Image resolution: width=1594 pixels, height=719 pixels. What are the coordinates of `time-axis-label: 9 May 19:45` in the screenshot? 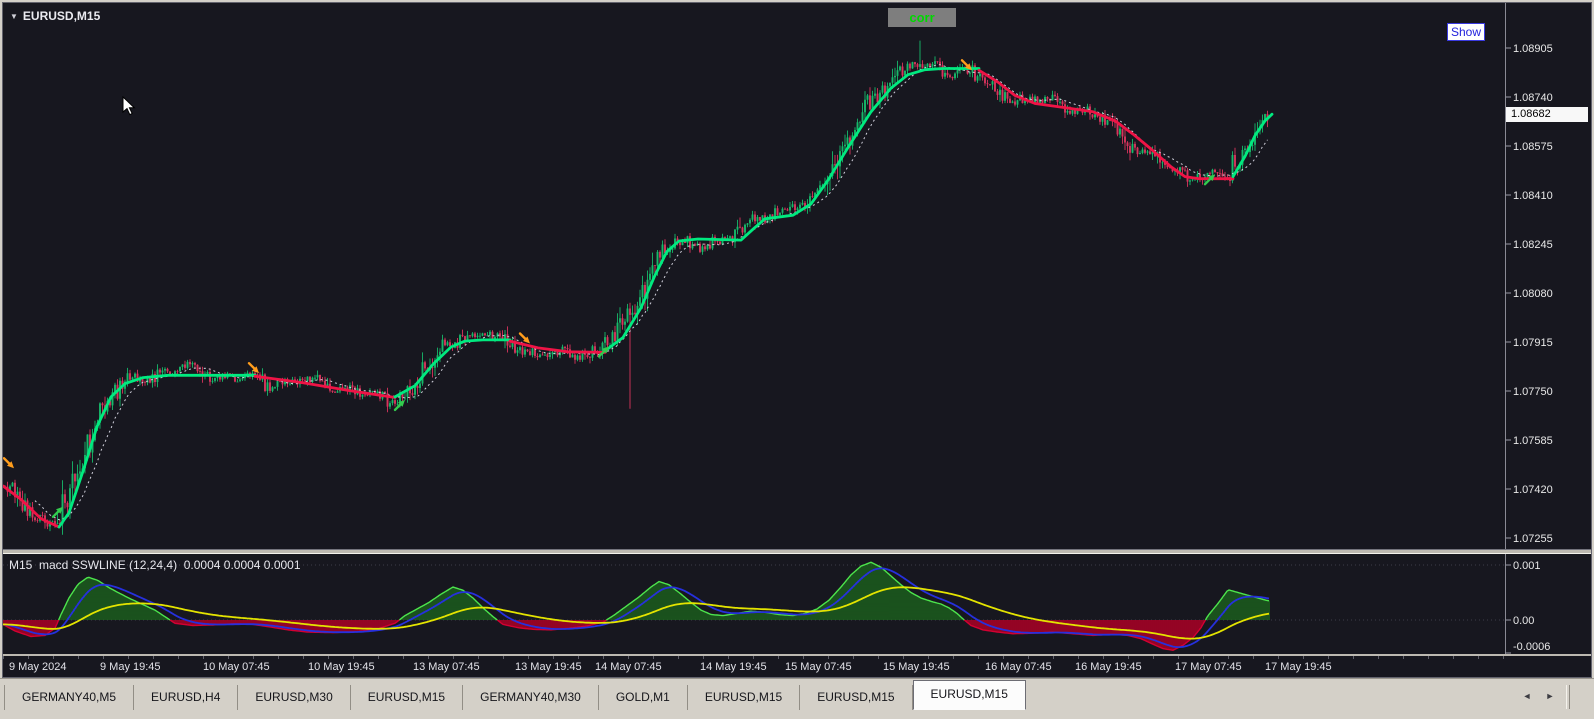 It's located at (130, 667).